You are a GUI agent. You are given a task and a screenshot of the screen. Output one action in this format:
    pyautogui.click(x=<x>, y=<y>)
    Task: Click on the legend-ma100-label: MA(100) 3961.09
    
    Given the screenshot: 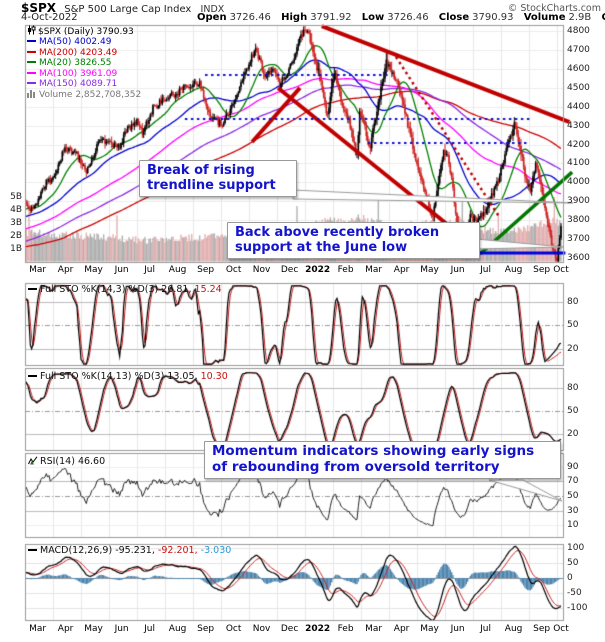 What is the action you would take?
    pyautogui.click(x=78, y=73)
    